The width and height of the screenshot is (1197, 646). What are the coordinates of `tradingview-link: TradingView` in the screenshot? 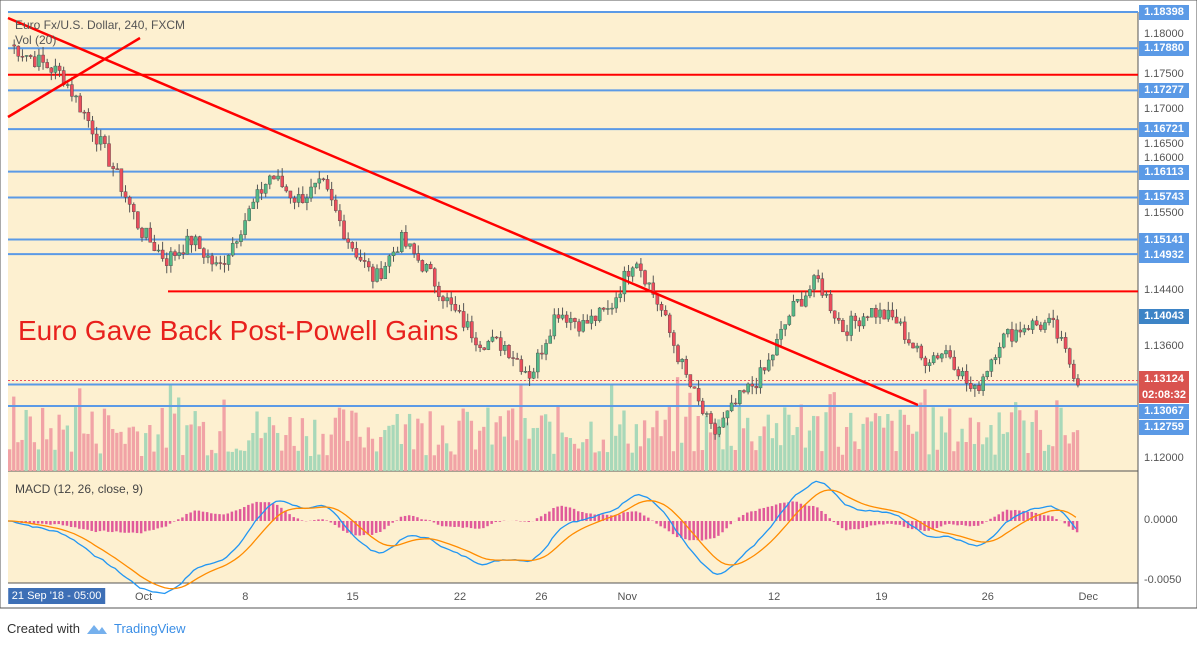 It's located at (149, 628).